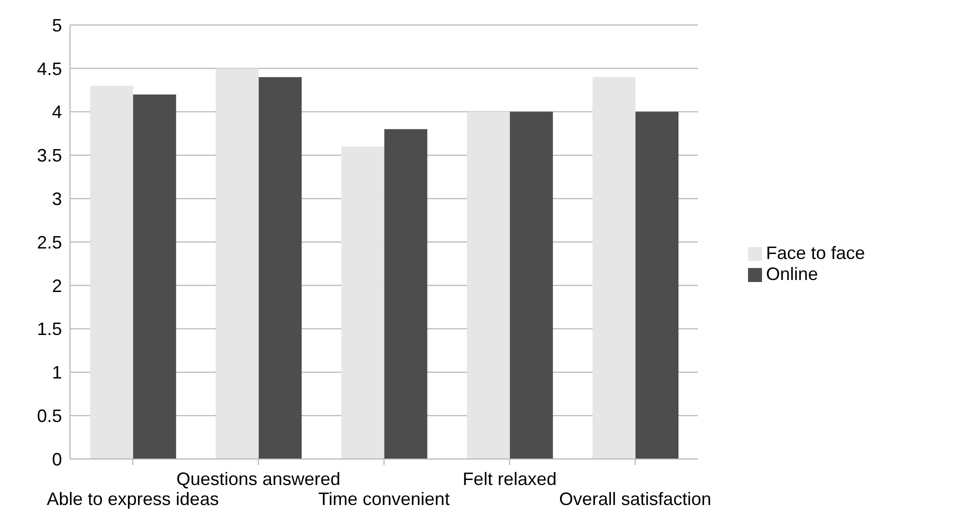 The width and height of the screenshot is (956, 527). Describe the element at coordinates (49, 68) in the screenshot. I see `y-tick-label: 4.5` at that location.